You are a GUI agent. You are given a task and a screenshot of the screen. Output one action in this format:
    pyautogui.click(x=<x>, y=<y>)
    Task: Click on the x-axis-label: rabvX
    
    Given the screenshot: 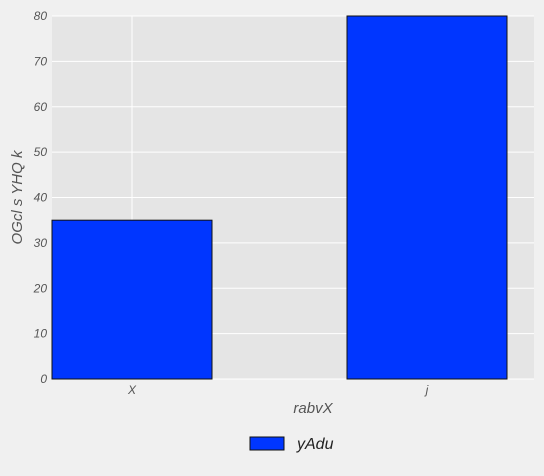 What is the action you would take?
    pyautogui.click(x=313, y=408)
    